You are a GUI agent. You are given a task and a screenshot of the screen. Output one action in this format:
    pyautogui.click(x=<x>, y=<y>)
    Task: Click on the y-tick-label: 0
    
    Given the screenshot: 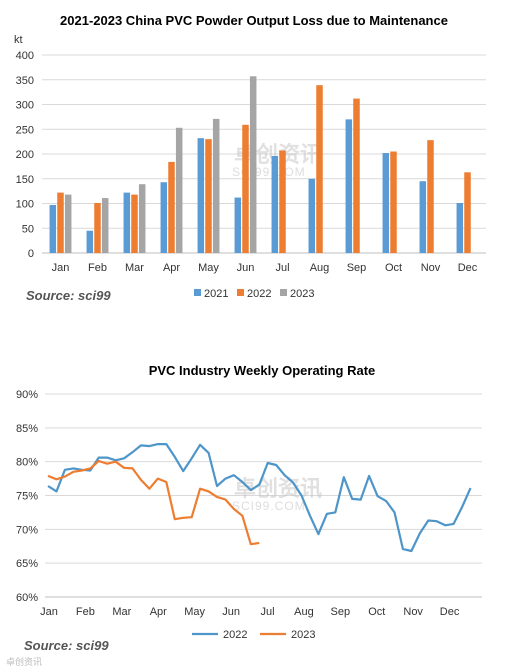 What is the action you would take?
    pyautogui.click(x=31, y=254)
    